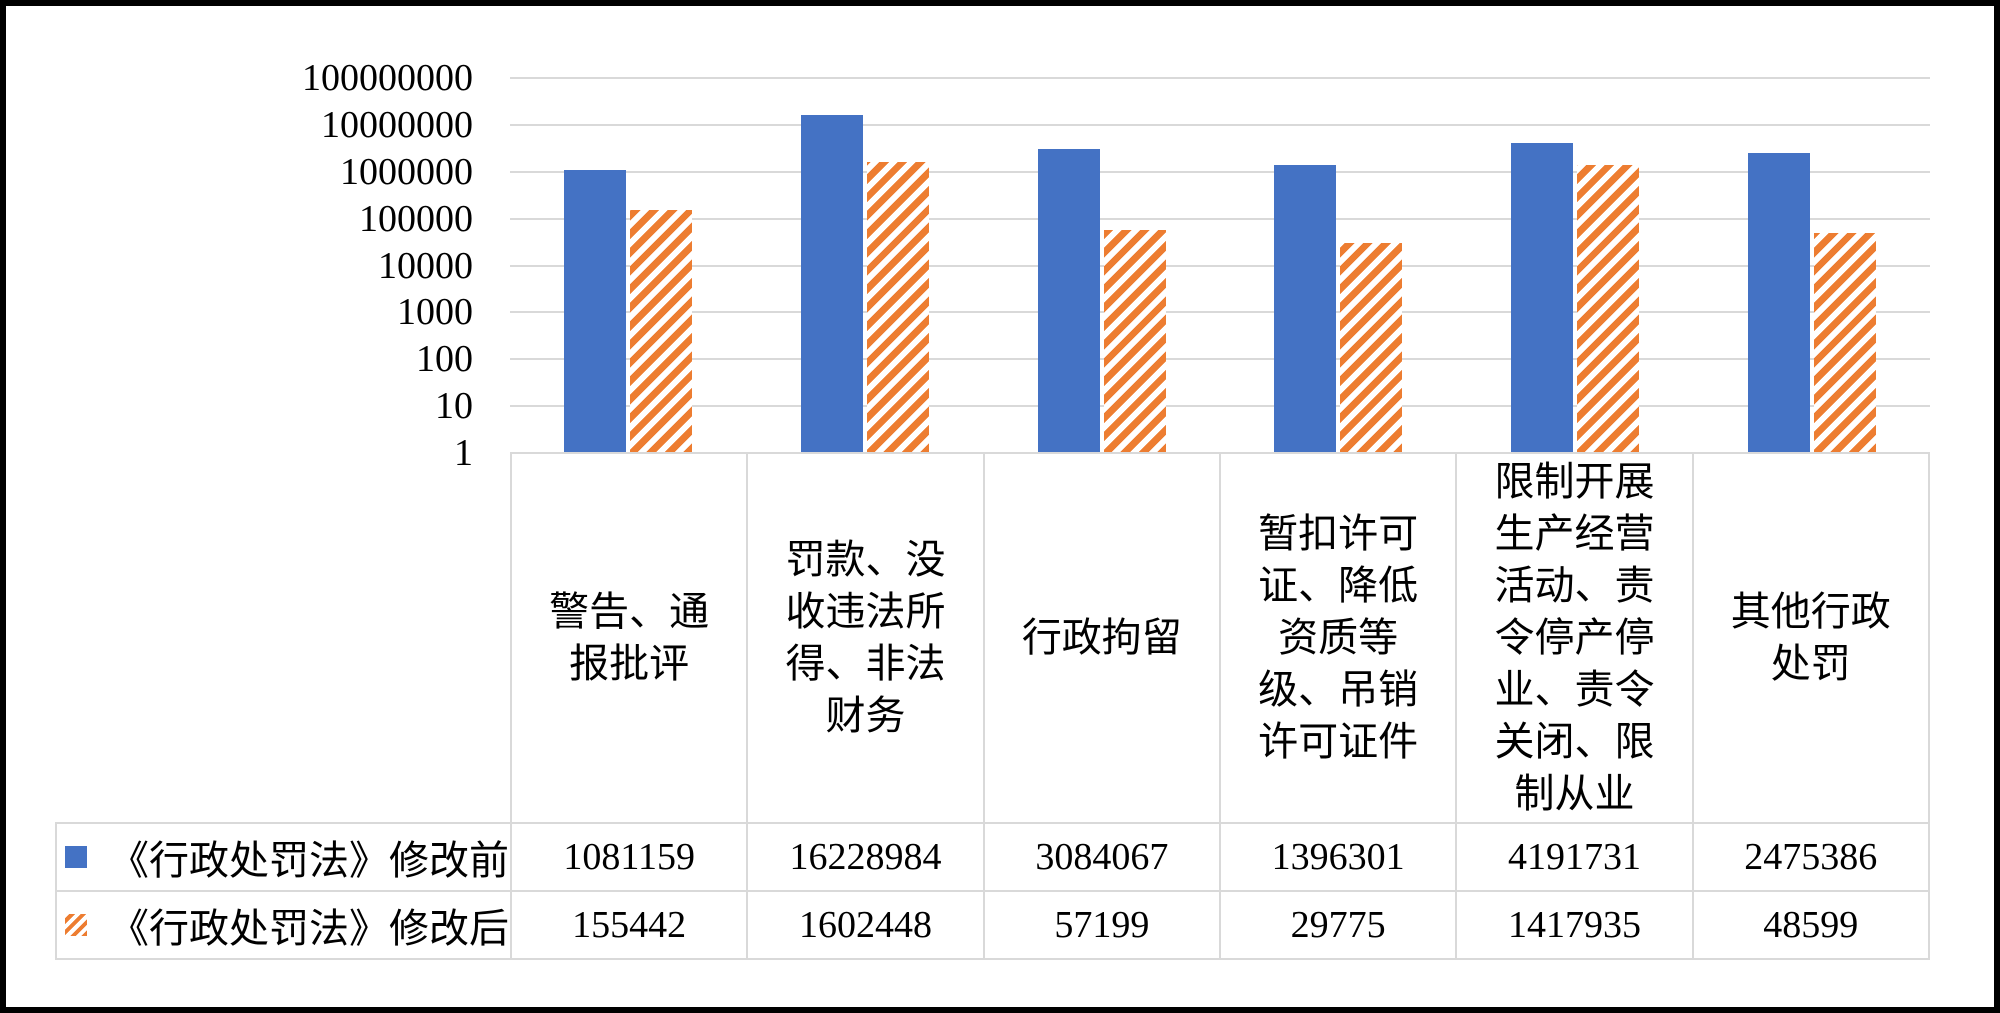 This screenshot has width=2000, height=1013. I want to click on bar-series1-cat3, so click(1068, 300).